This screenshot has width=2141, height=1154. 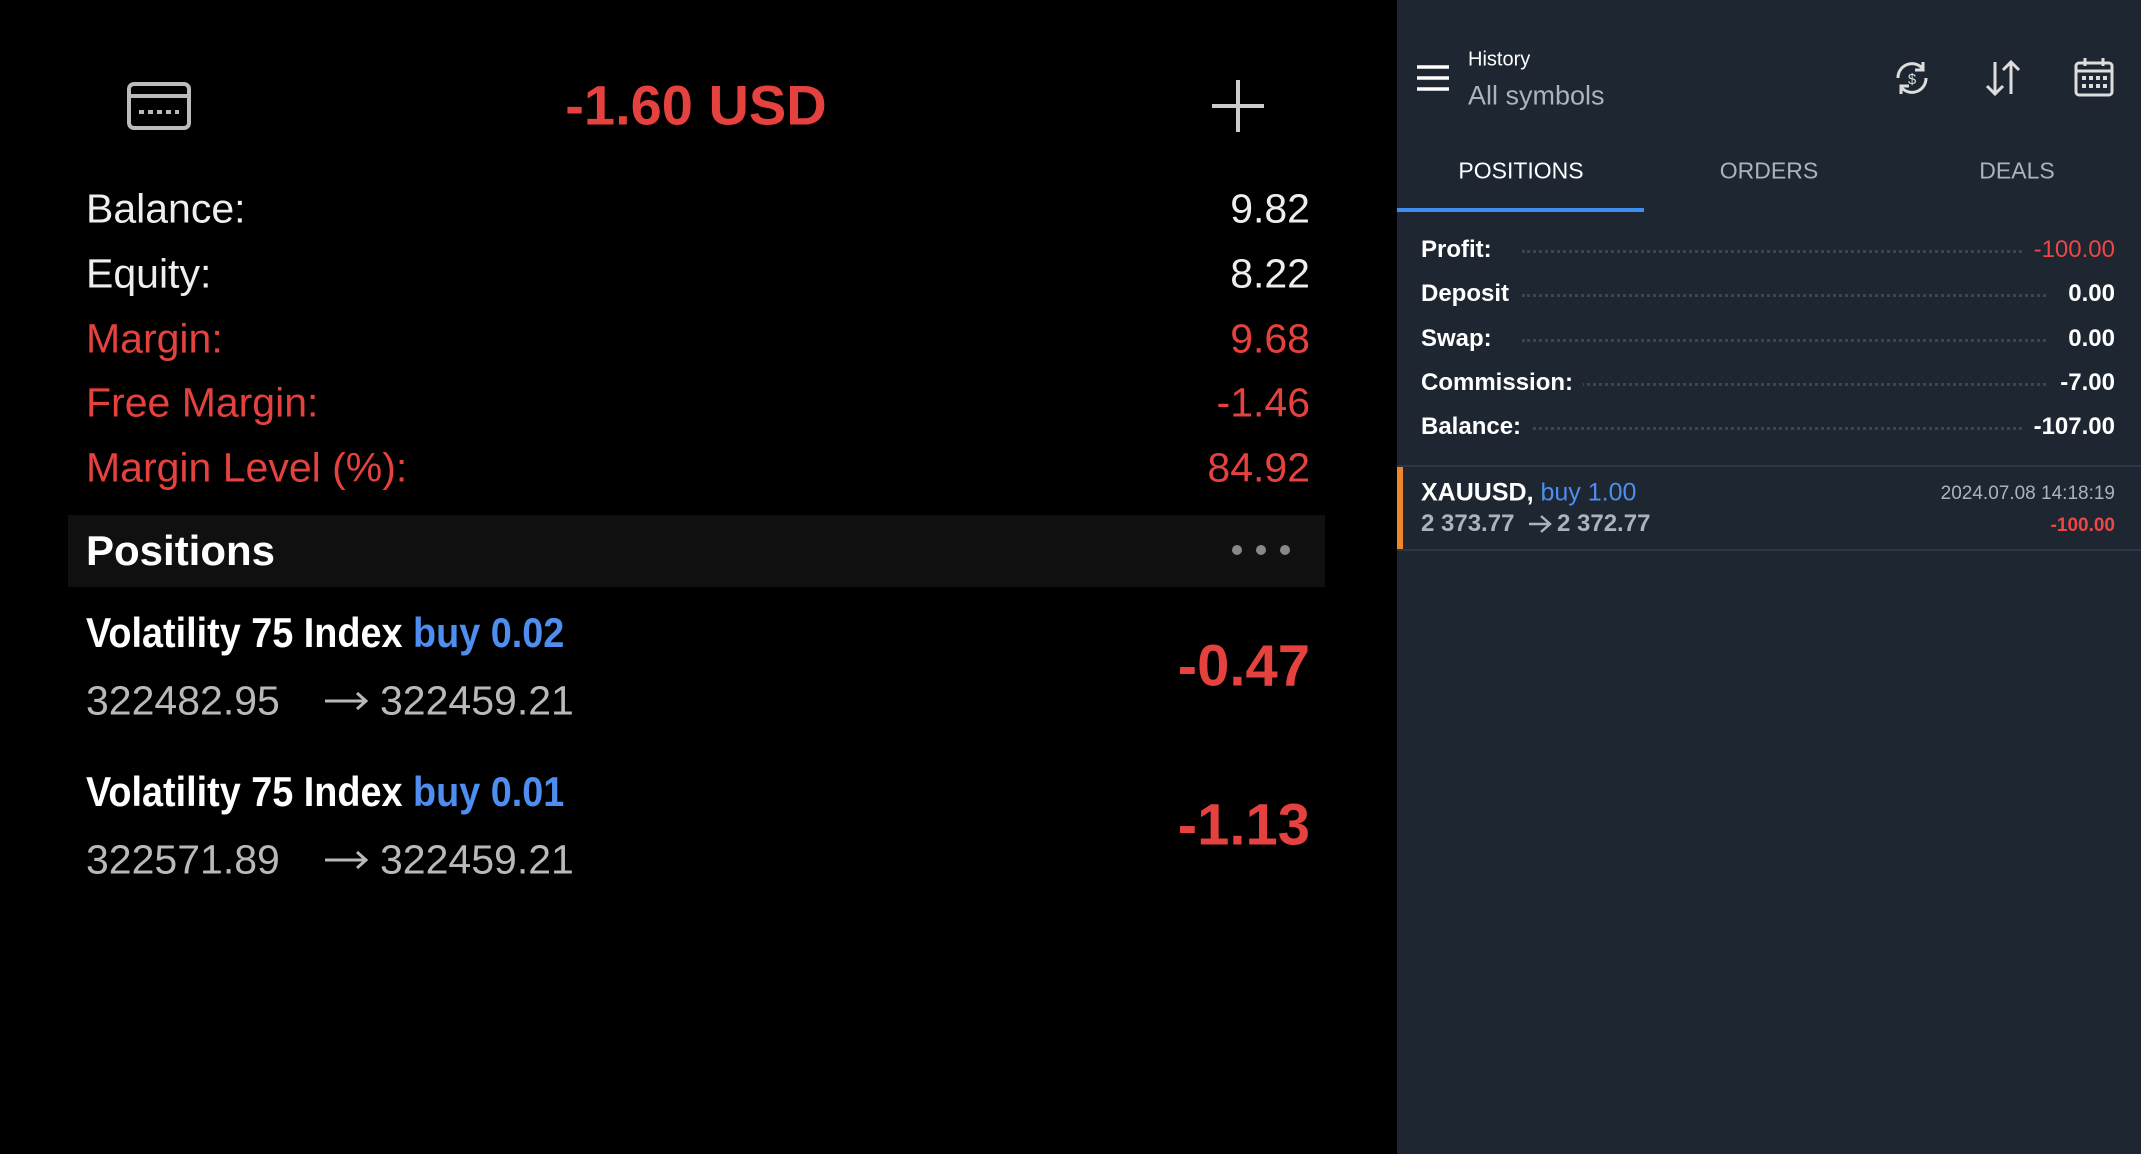 I want to click on deal-time: 2024.07.08 14:18:19, so click(x=2027, y=493).